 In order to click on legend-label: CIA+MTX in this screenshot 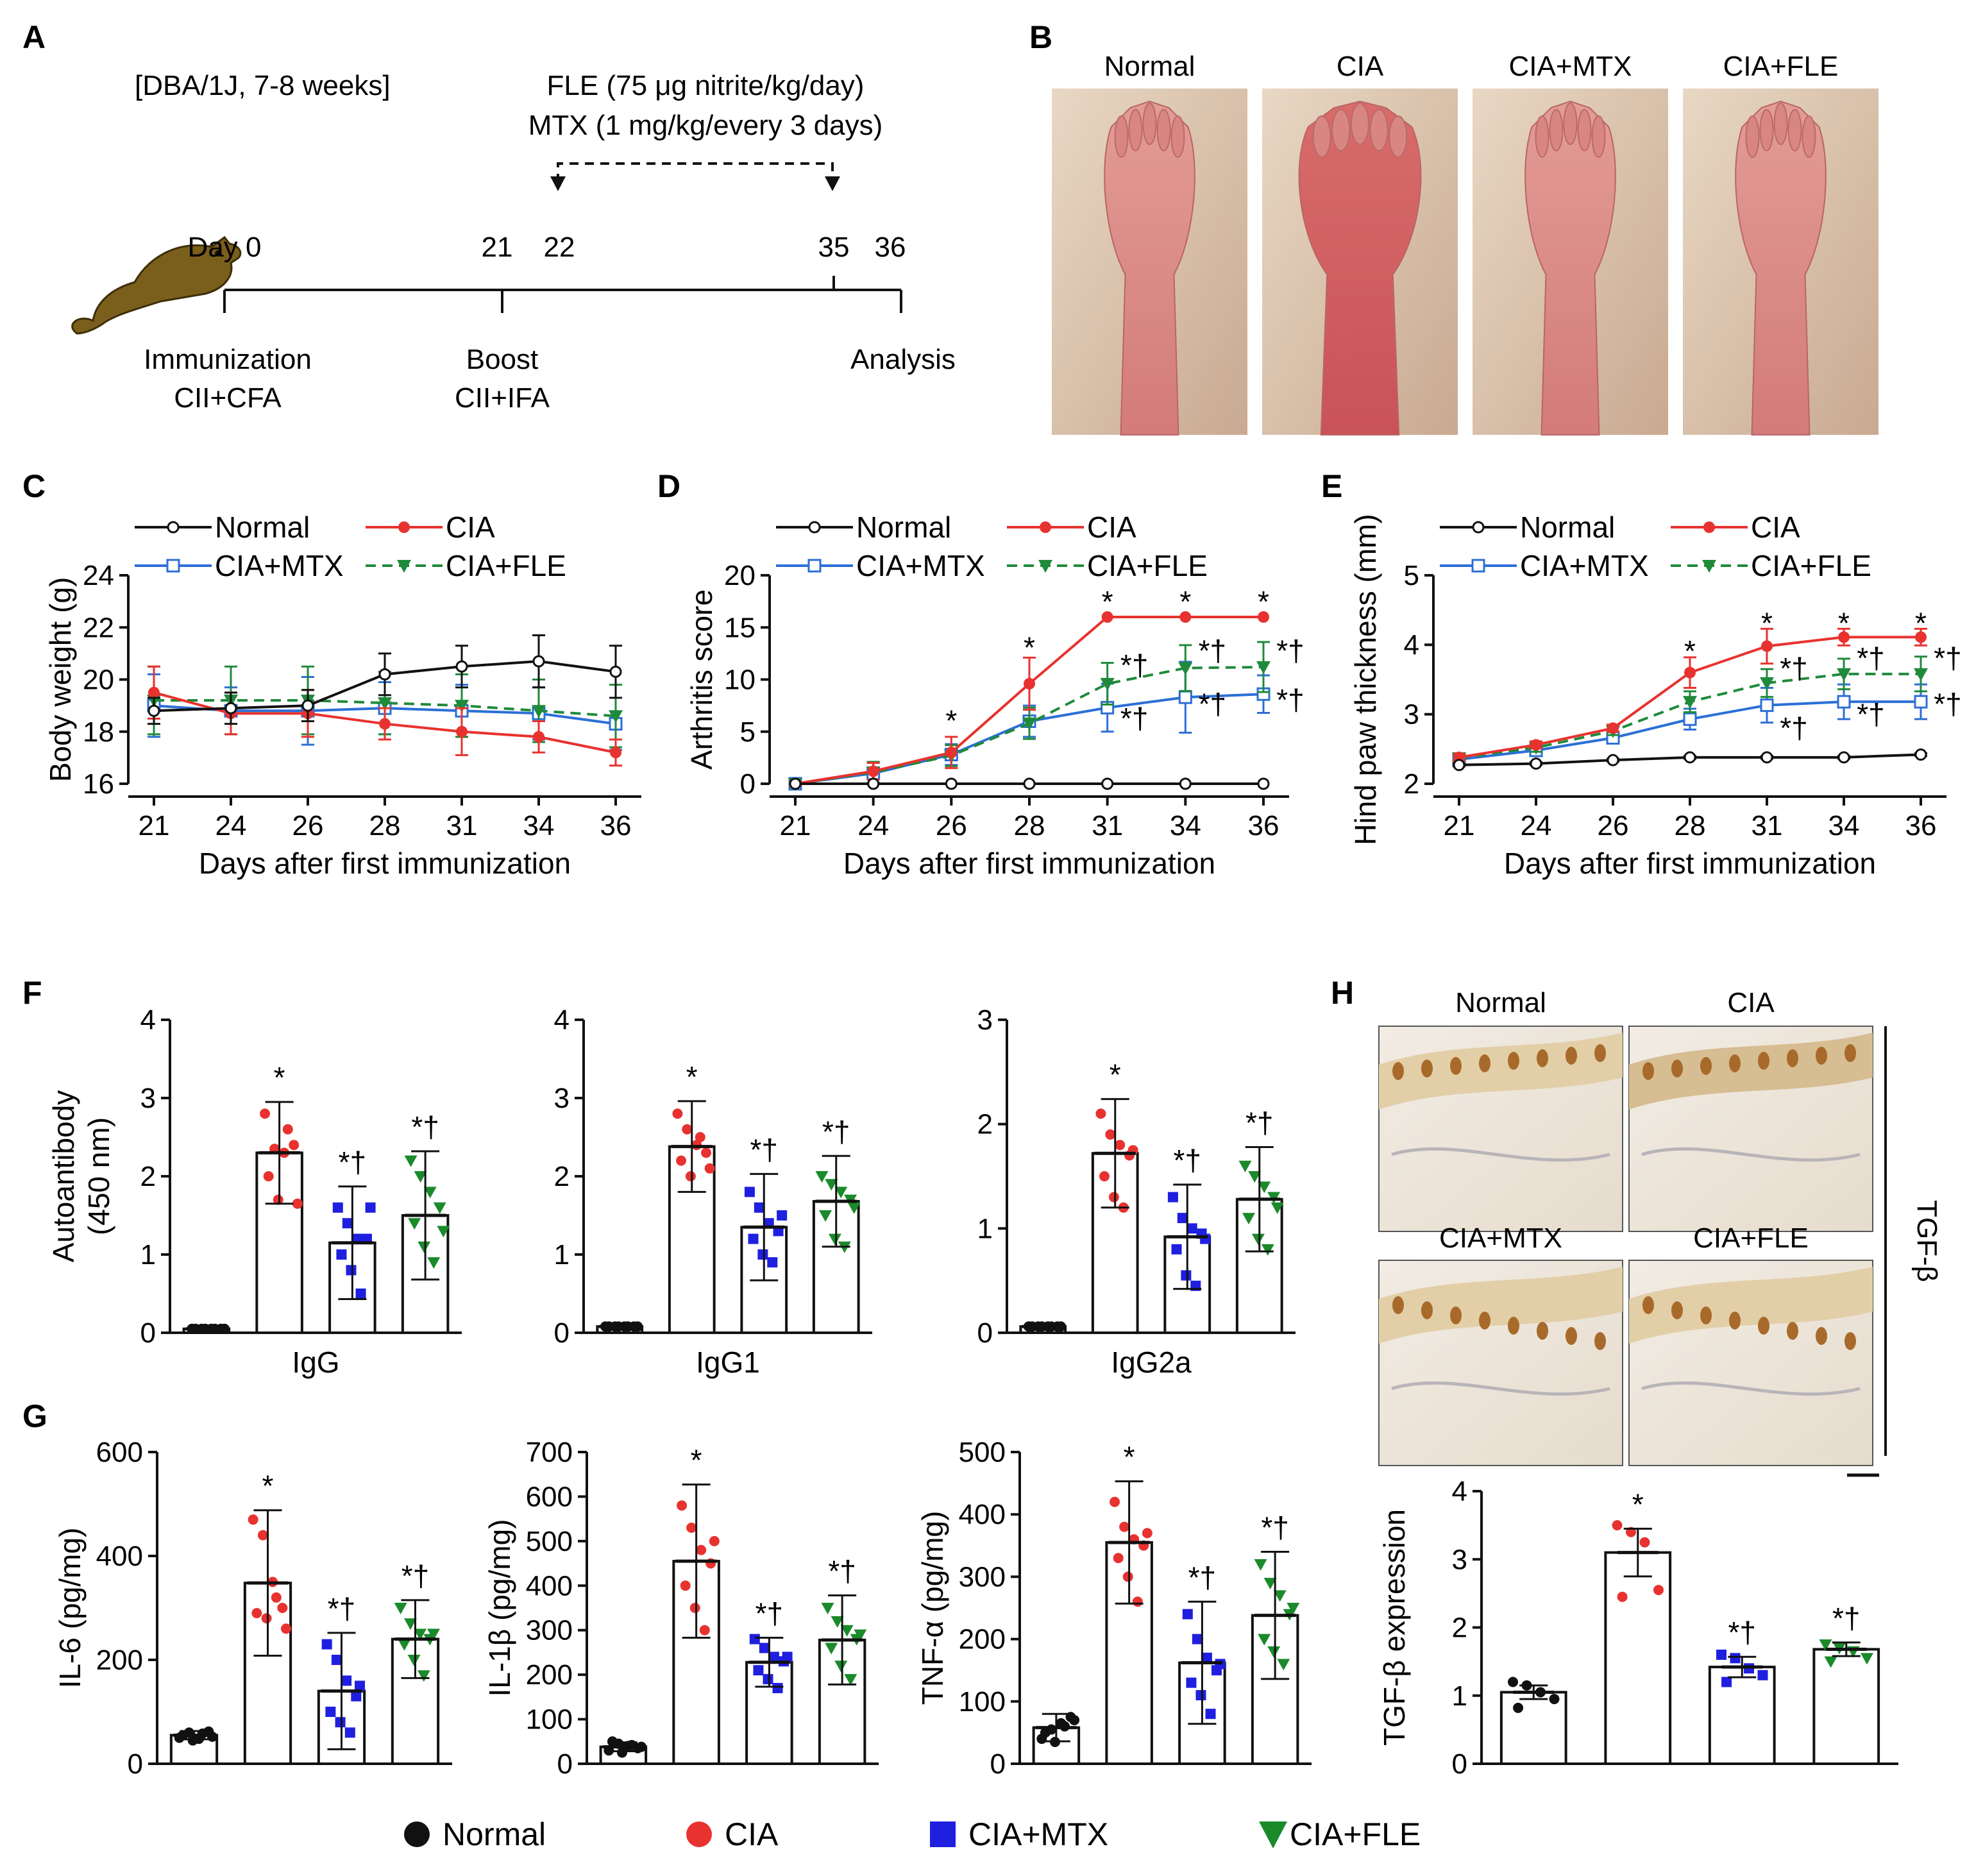, I will do `click(921, 565)`.